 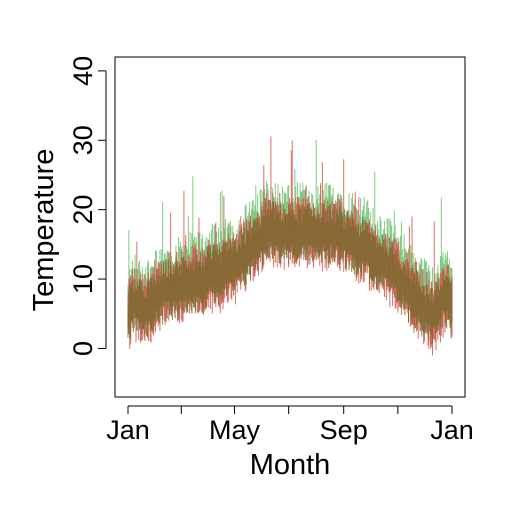 I want to click on y-axis: 0 10 20 30 40, so click(x=87, y=206).